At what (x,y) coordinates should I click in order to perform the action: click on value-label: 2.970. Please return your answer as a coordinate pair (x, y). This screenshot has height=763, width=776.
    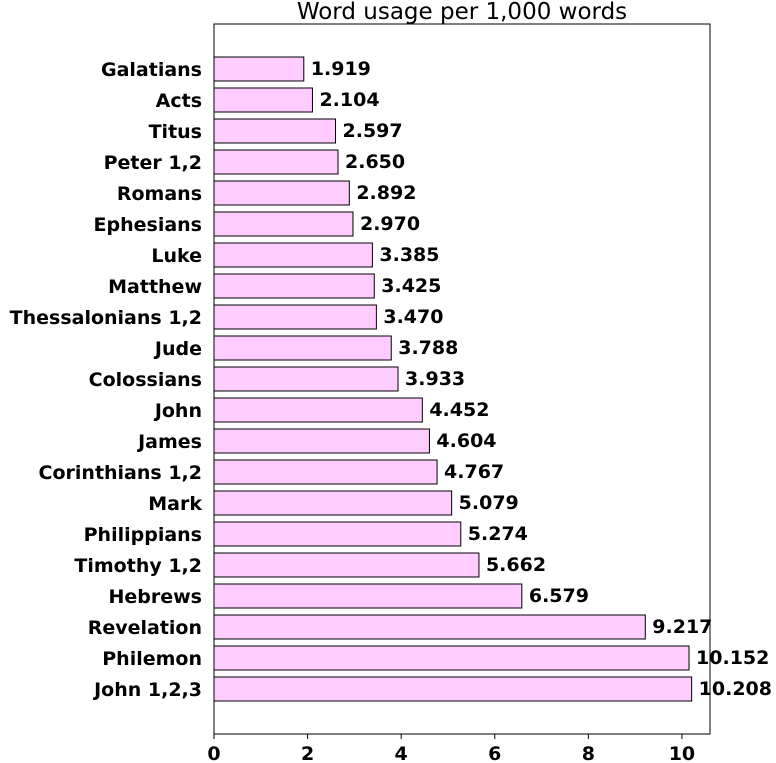
    Looking at the image, I should click on (390, 224).